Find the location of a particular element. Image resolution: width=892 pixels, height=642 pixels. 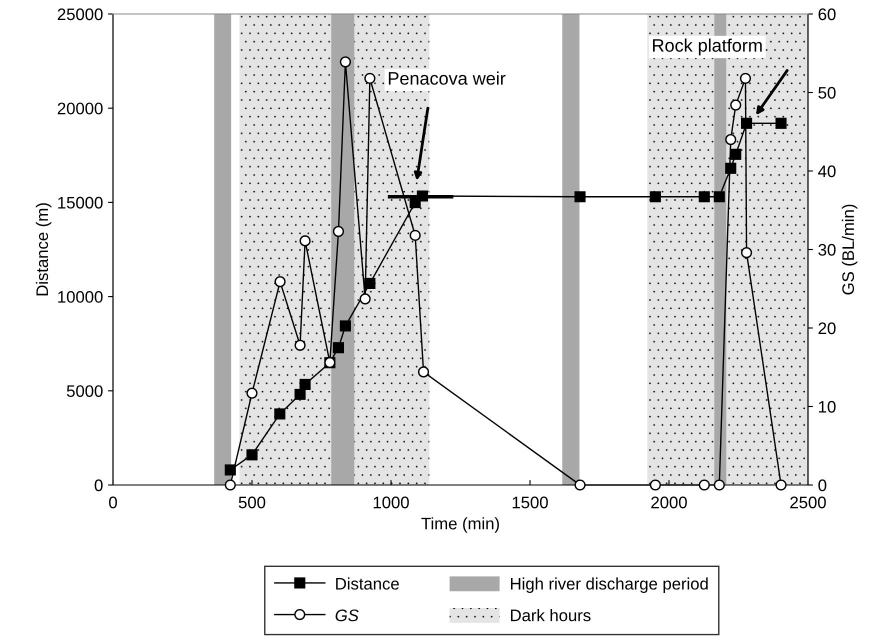

y2-axis-title: GS (BL/min) is located at coordinates (850, 249).